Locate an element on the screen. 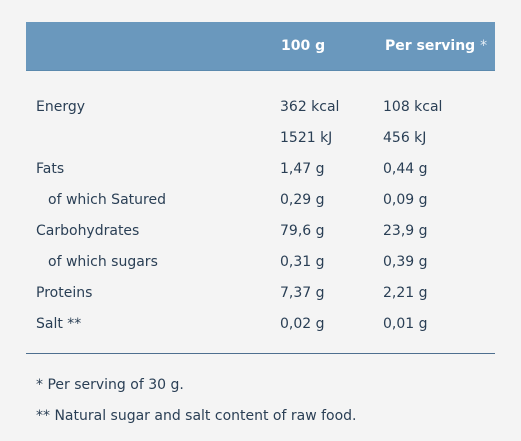 This screenshot has height=441, width=521. row-label: Salt ** is located at coordinates (59, 324).